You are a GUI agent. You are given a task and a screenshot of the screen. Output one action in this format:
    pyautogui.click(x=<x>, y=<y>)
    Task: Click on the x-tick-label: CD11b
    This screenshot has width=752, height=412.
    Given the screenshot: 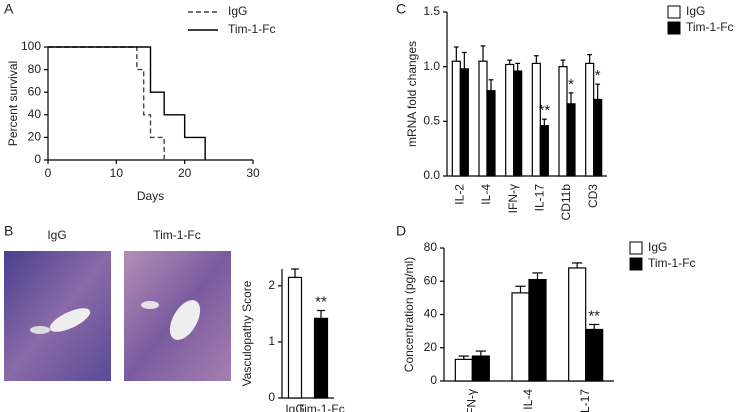 What is the action you would take?
    pyautogui.click(x=566, y=202)
    